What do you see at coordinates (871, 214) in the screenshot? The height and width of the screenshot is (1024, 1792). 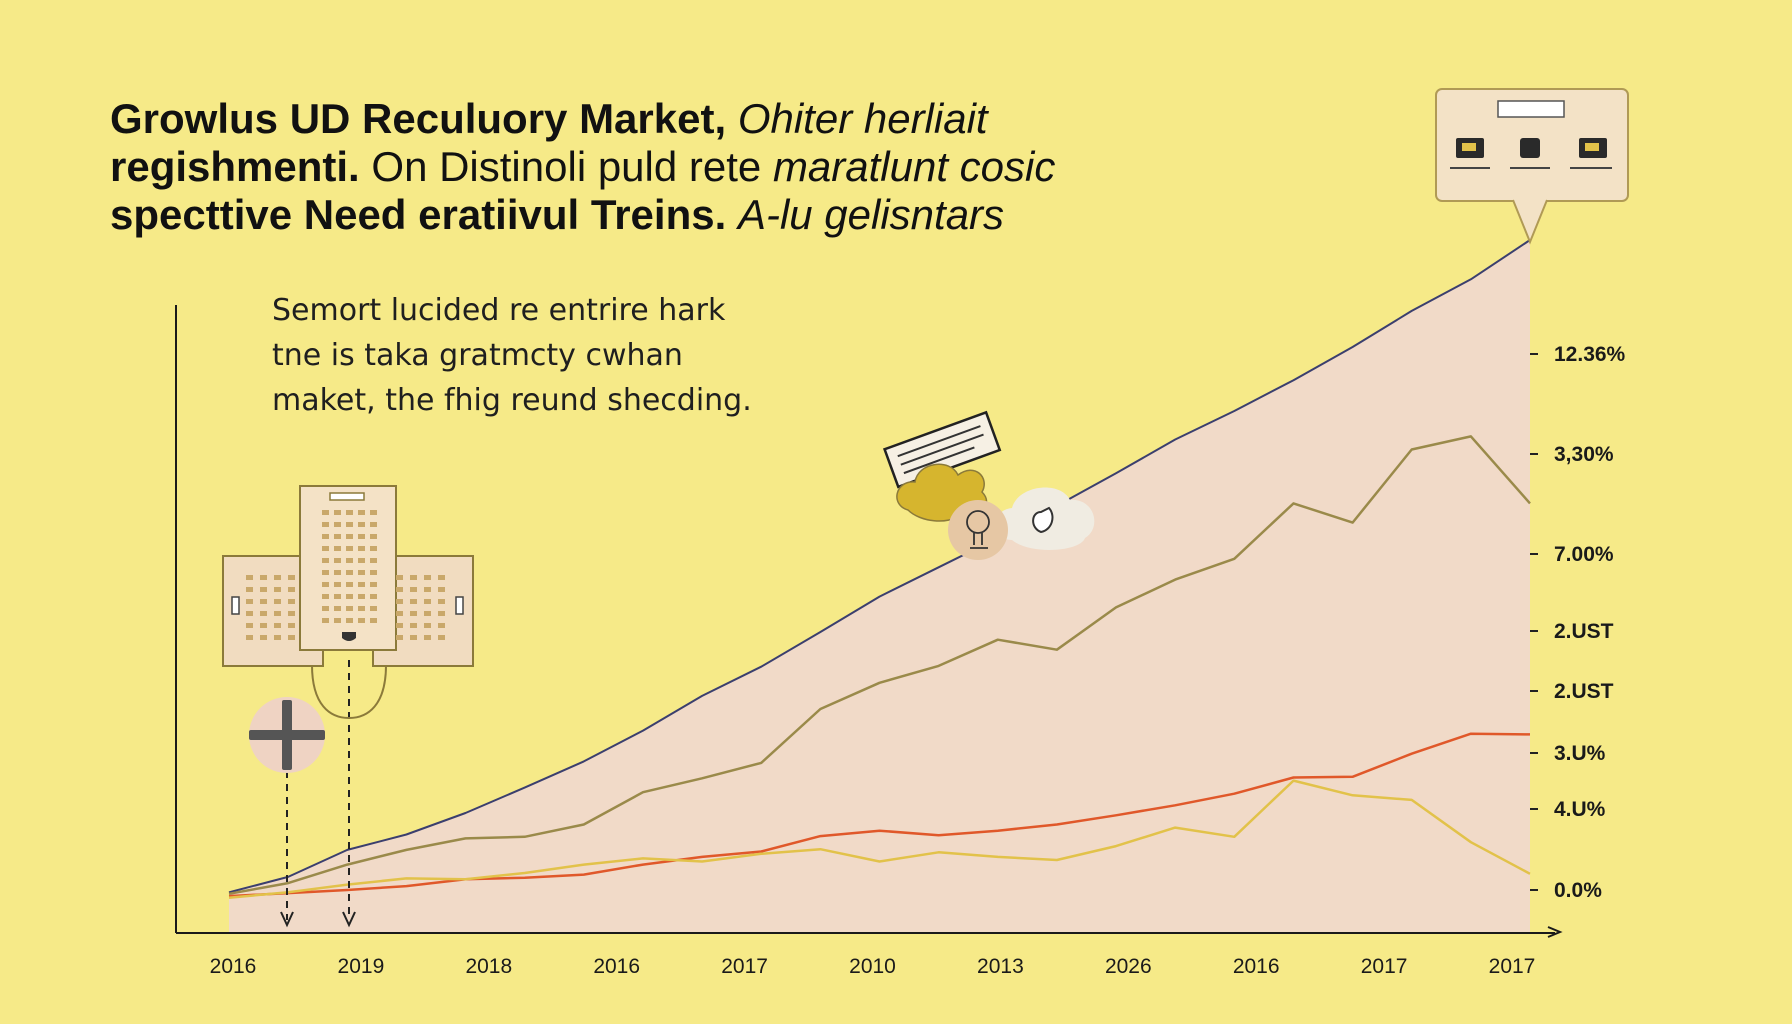 I see `title-line3-italic: A-lu gelisntars` at bounding box center [871, 214].